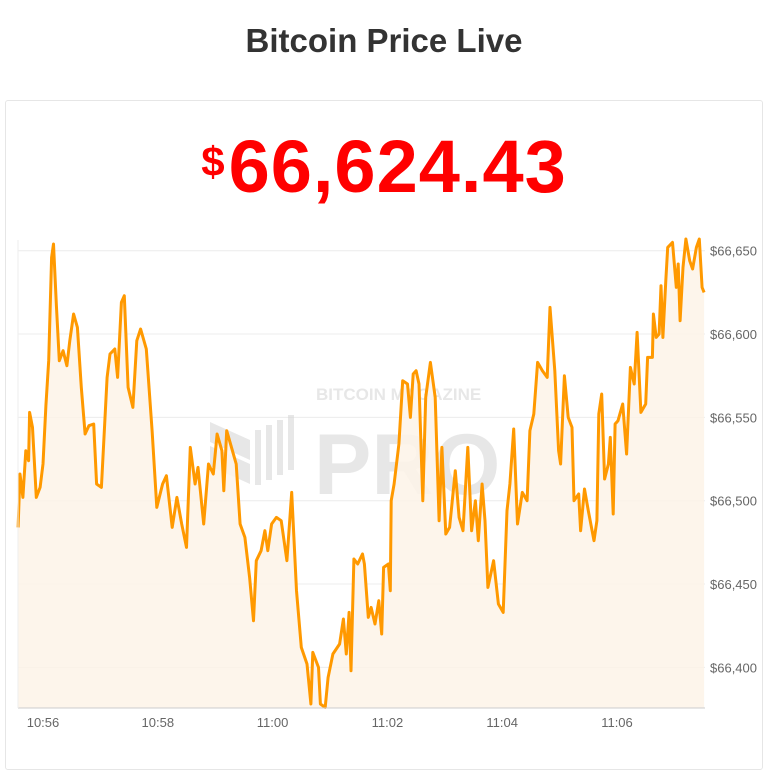 The height and width of the screenshot is (770, 768). What do you see at coordinates (733, 251) in the screenshot?
I see `y-tick-label: $66,650` at bounding box center [733, 251].